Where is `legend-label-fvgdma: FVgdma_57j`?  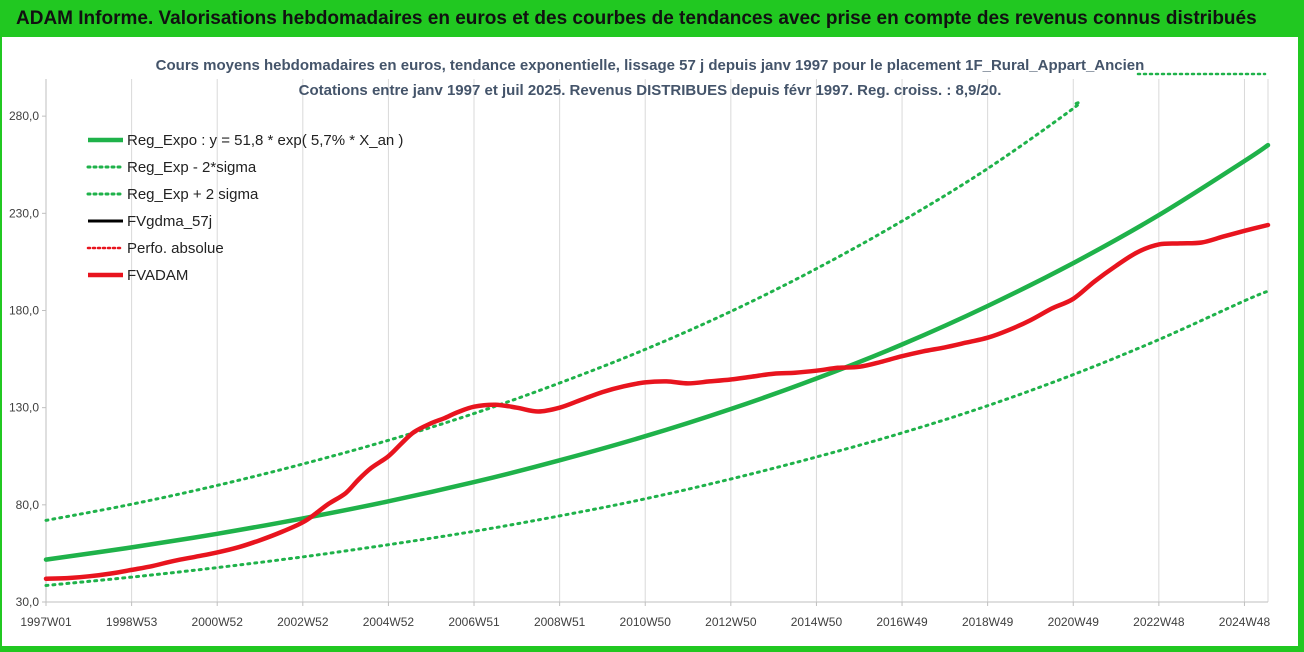 legend-label-fvgdma: FVgdma_57j is located at coordinates (169, 221).